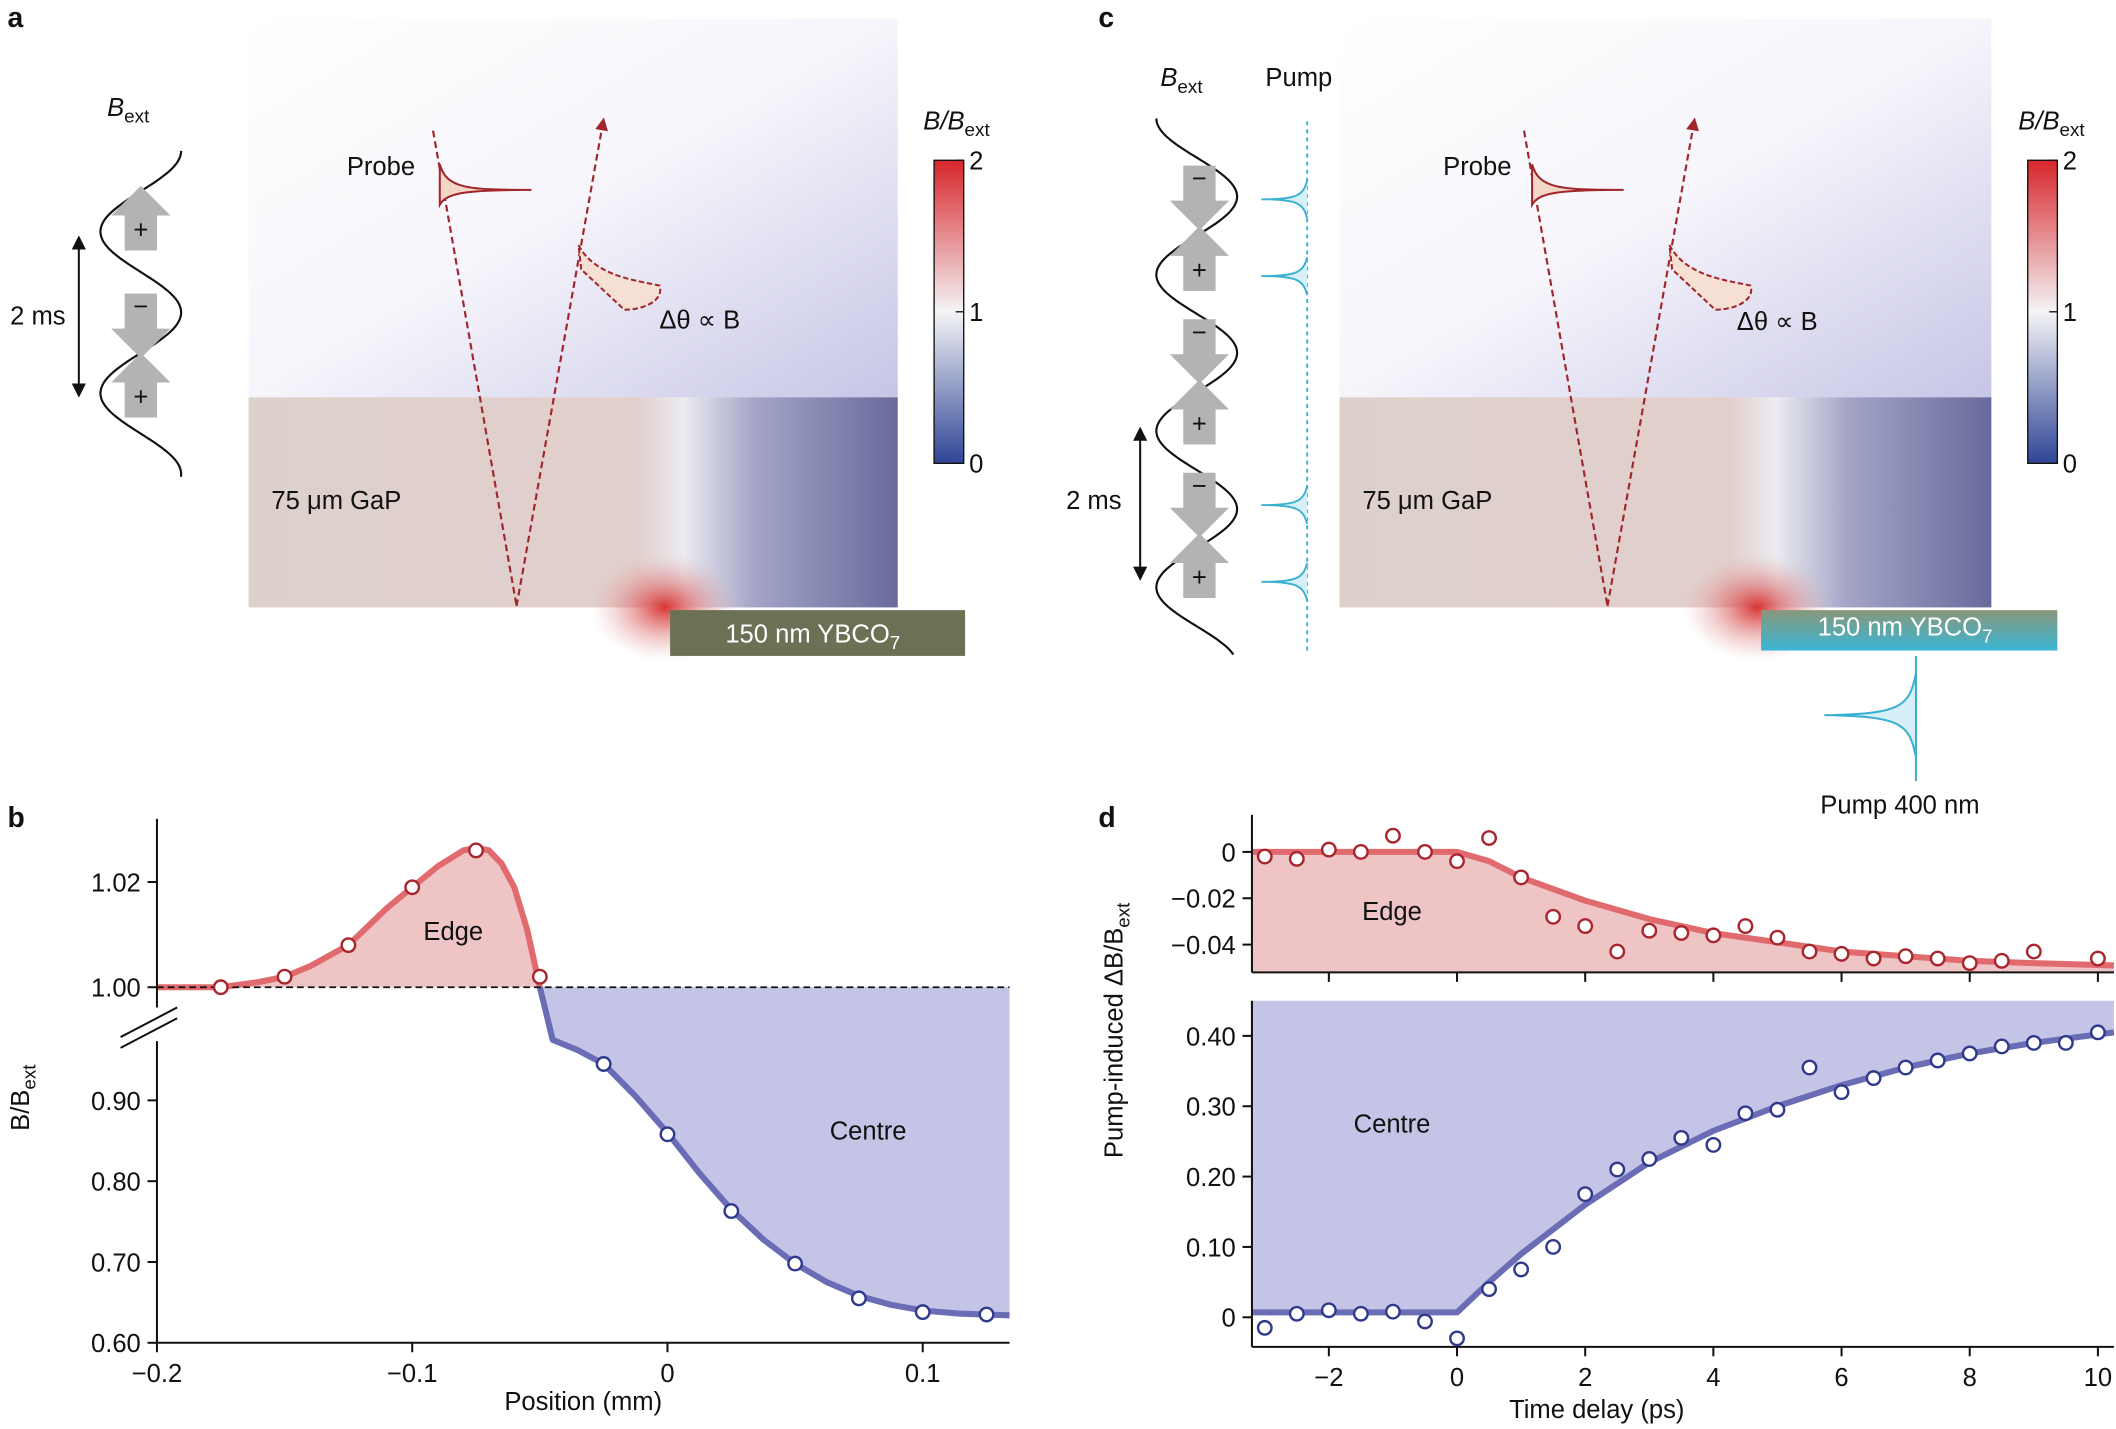 This screenshot has height=1429, width=2116. I want to click on field-waveform, so click(141, 313).